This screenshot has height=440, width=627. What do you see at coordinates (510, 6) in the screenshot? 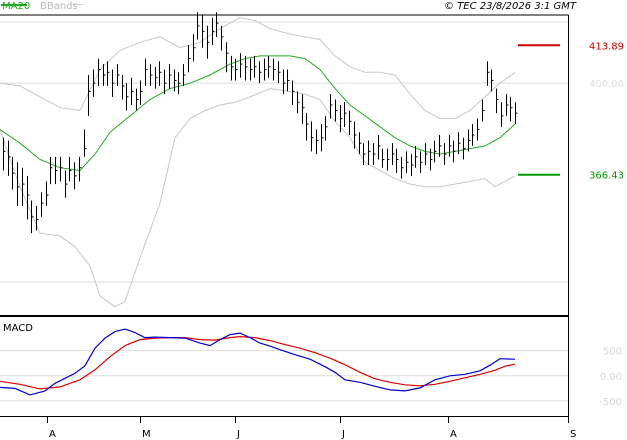
I see `copyright: © TEC 23/8/2026 3:1 GMT` at bounding box center [510, 6].